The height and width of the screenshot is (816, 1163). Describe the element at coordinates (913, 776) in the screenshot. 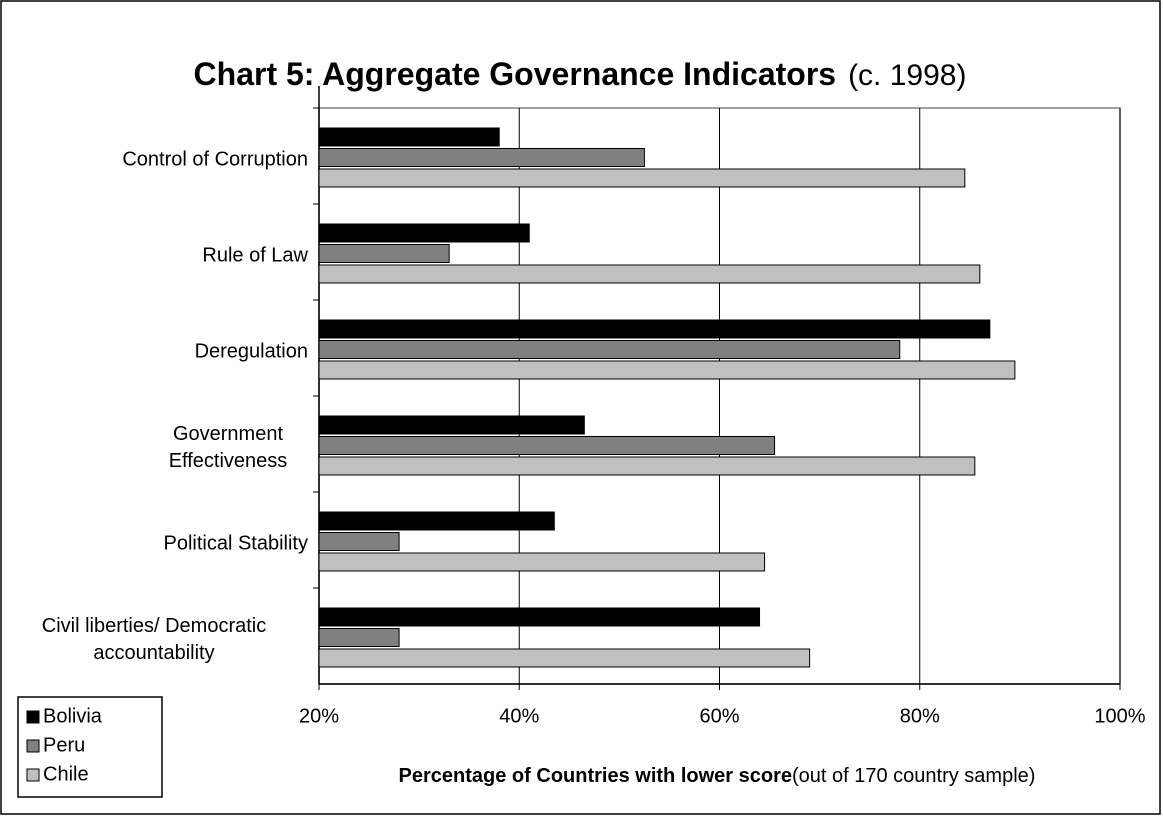

I see `x-axis-note: (out of 170 country sample)` at that location.